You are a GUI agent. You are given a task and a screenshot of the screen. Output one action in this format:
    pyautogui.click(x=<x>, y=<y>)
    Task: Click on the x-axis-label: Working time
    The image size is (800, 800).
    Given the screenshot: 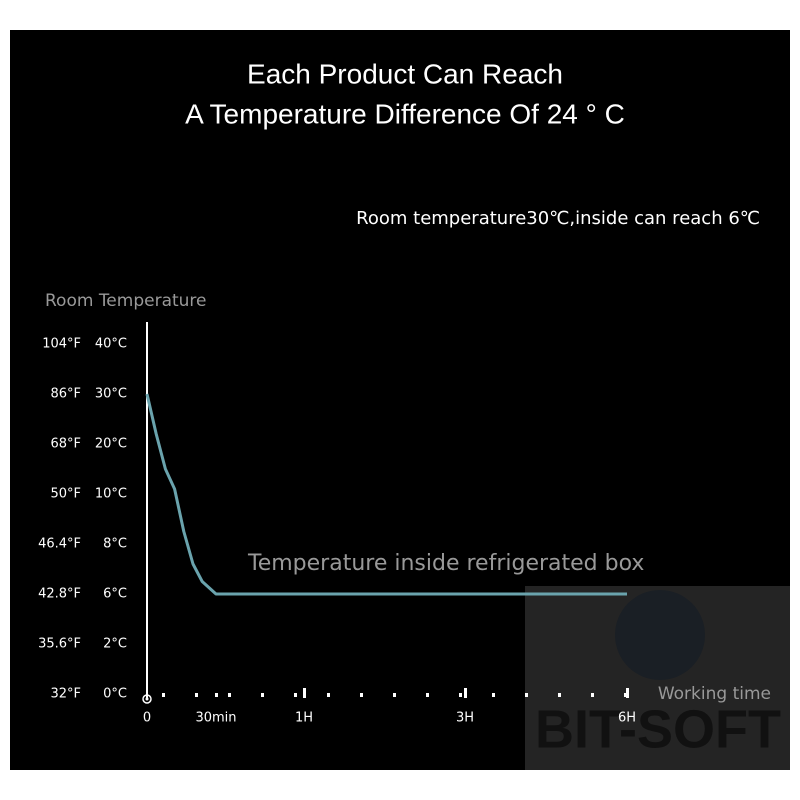 What is the action you would take?
    pyautogui.click(x=714, y=694)
    